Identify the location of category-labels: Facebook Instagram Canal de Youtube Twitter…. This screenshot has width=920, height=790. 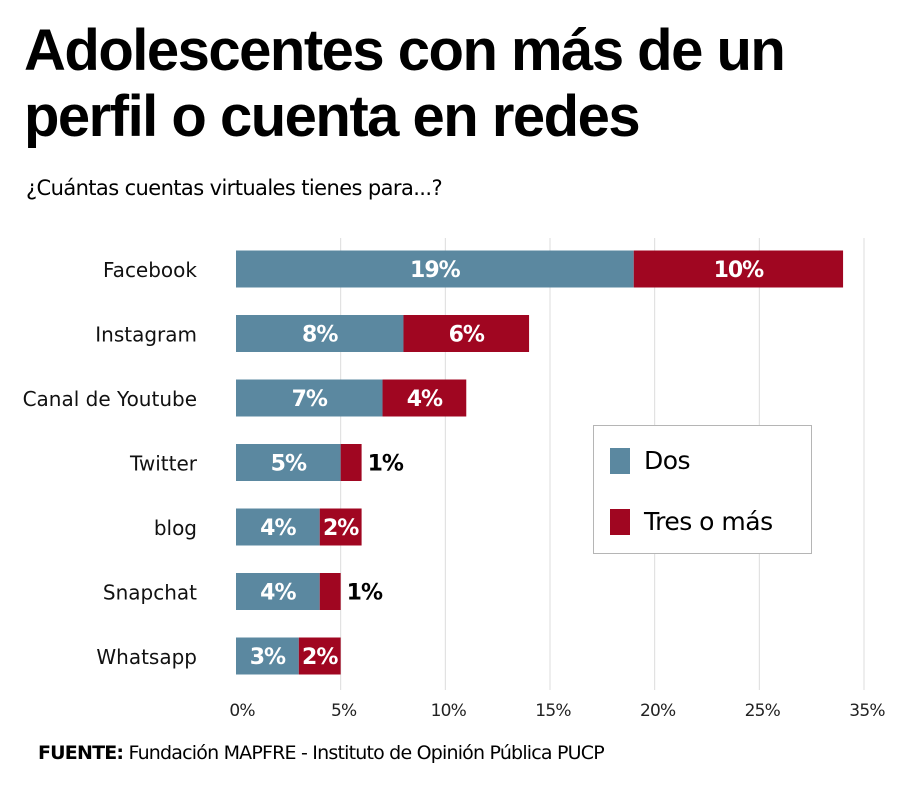
(110, 463).